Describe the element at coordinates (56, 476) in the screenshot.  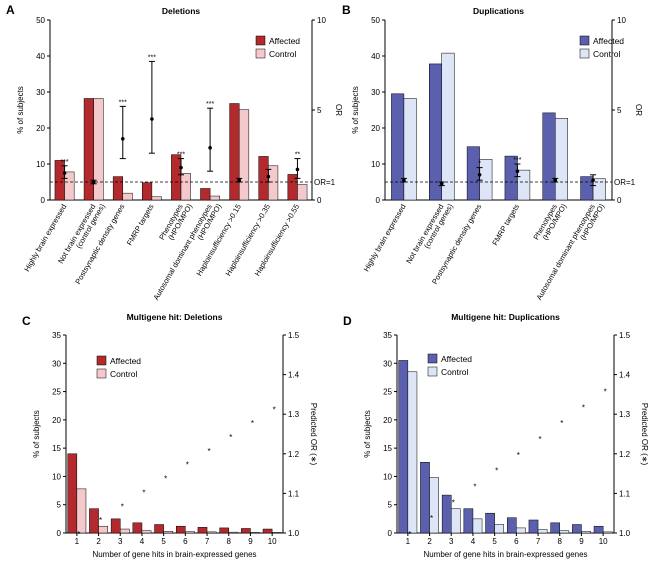
I see `y-tick-label: 10` at that location.